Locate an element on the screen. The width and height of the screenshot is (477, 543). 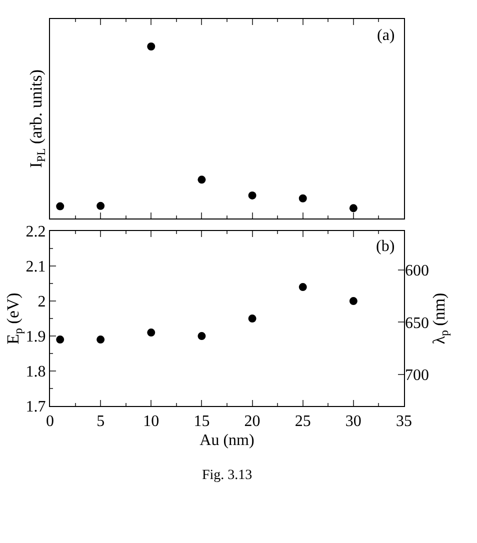
x-axis-title: Au (nm) is located at coordinates (227, 440).